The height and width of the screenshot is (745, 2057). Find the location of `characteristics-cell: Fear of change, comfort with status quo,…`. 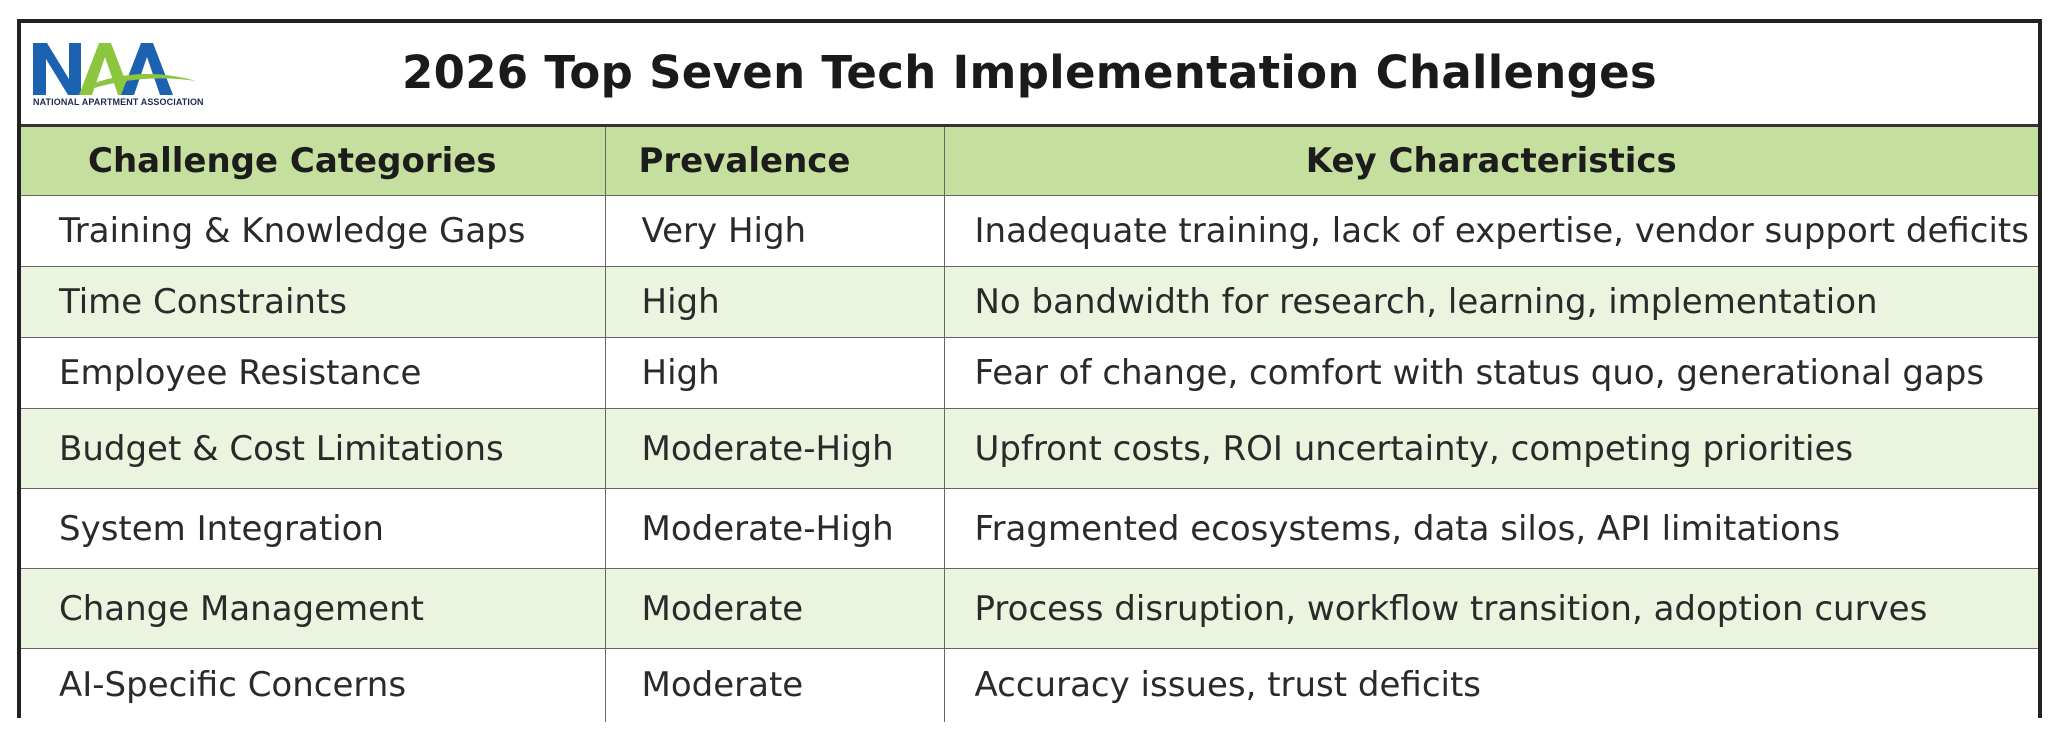

characteristics-cell: Fear of change, comfort with status quo,… is located at coordinates (1491, 373).